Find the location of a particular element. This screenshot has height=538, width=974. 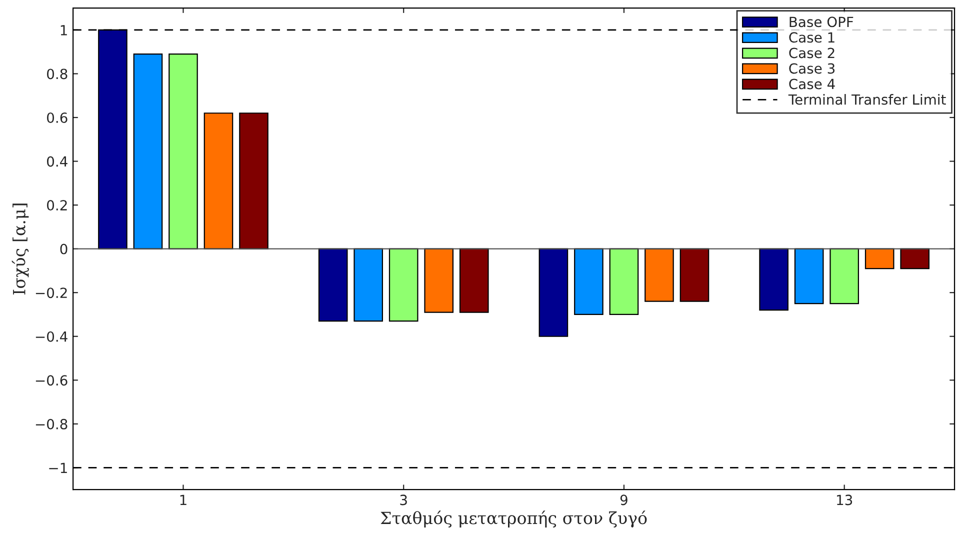

legend-label: Case 1 is located at coordinates (811, 37).